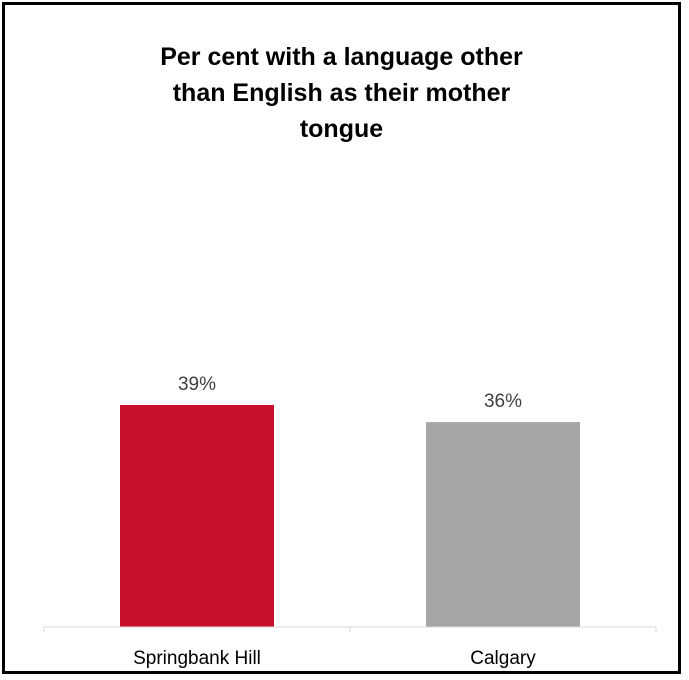 This screenshot has width=689, height=680. Describe the element at coordinates (197, 658) in the screenshot. I see `category-label-springbank-hill: Springbank Hill` at that location.